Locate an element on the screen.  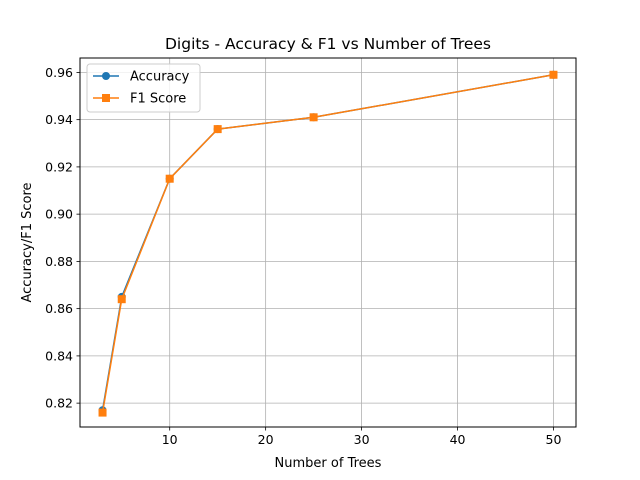
y-axis-label: Accuracy/F1 Score is located at coordinates (27, 242).